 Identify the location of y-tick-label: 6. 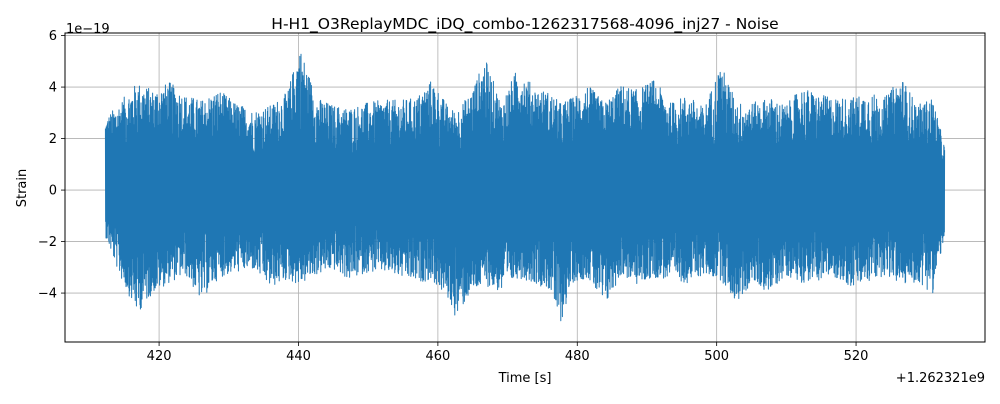
(53, 36).